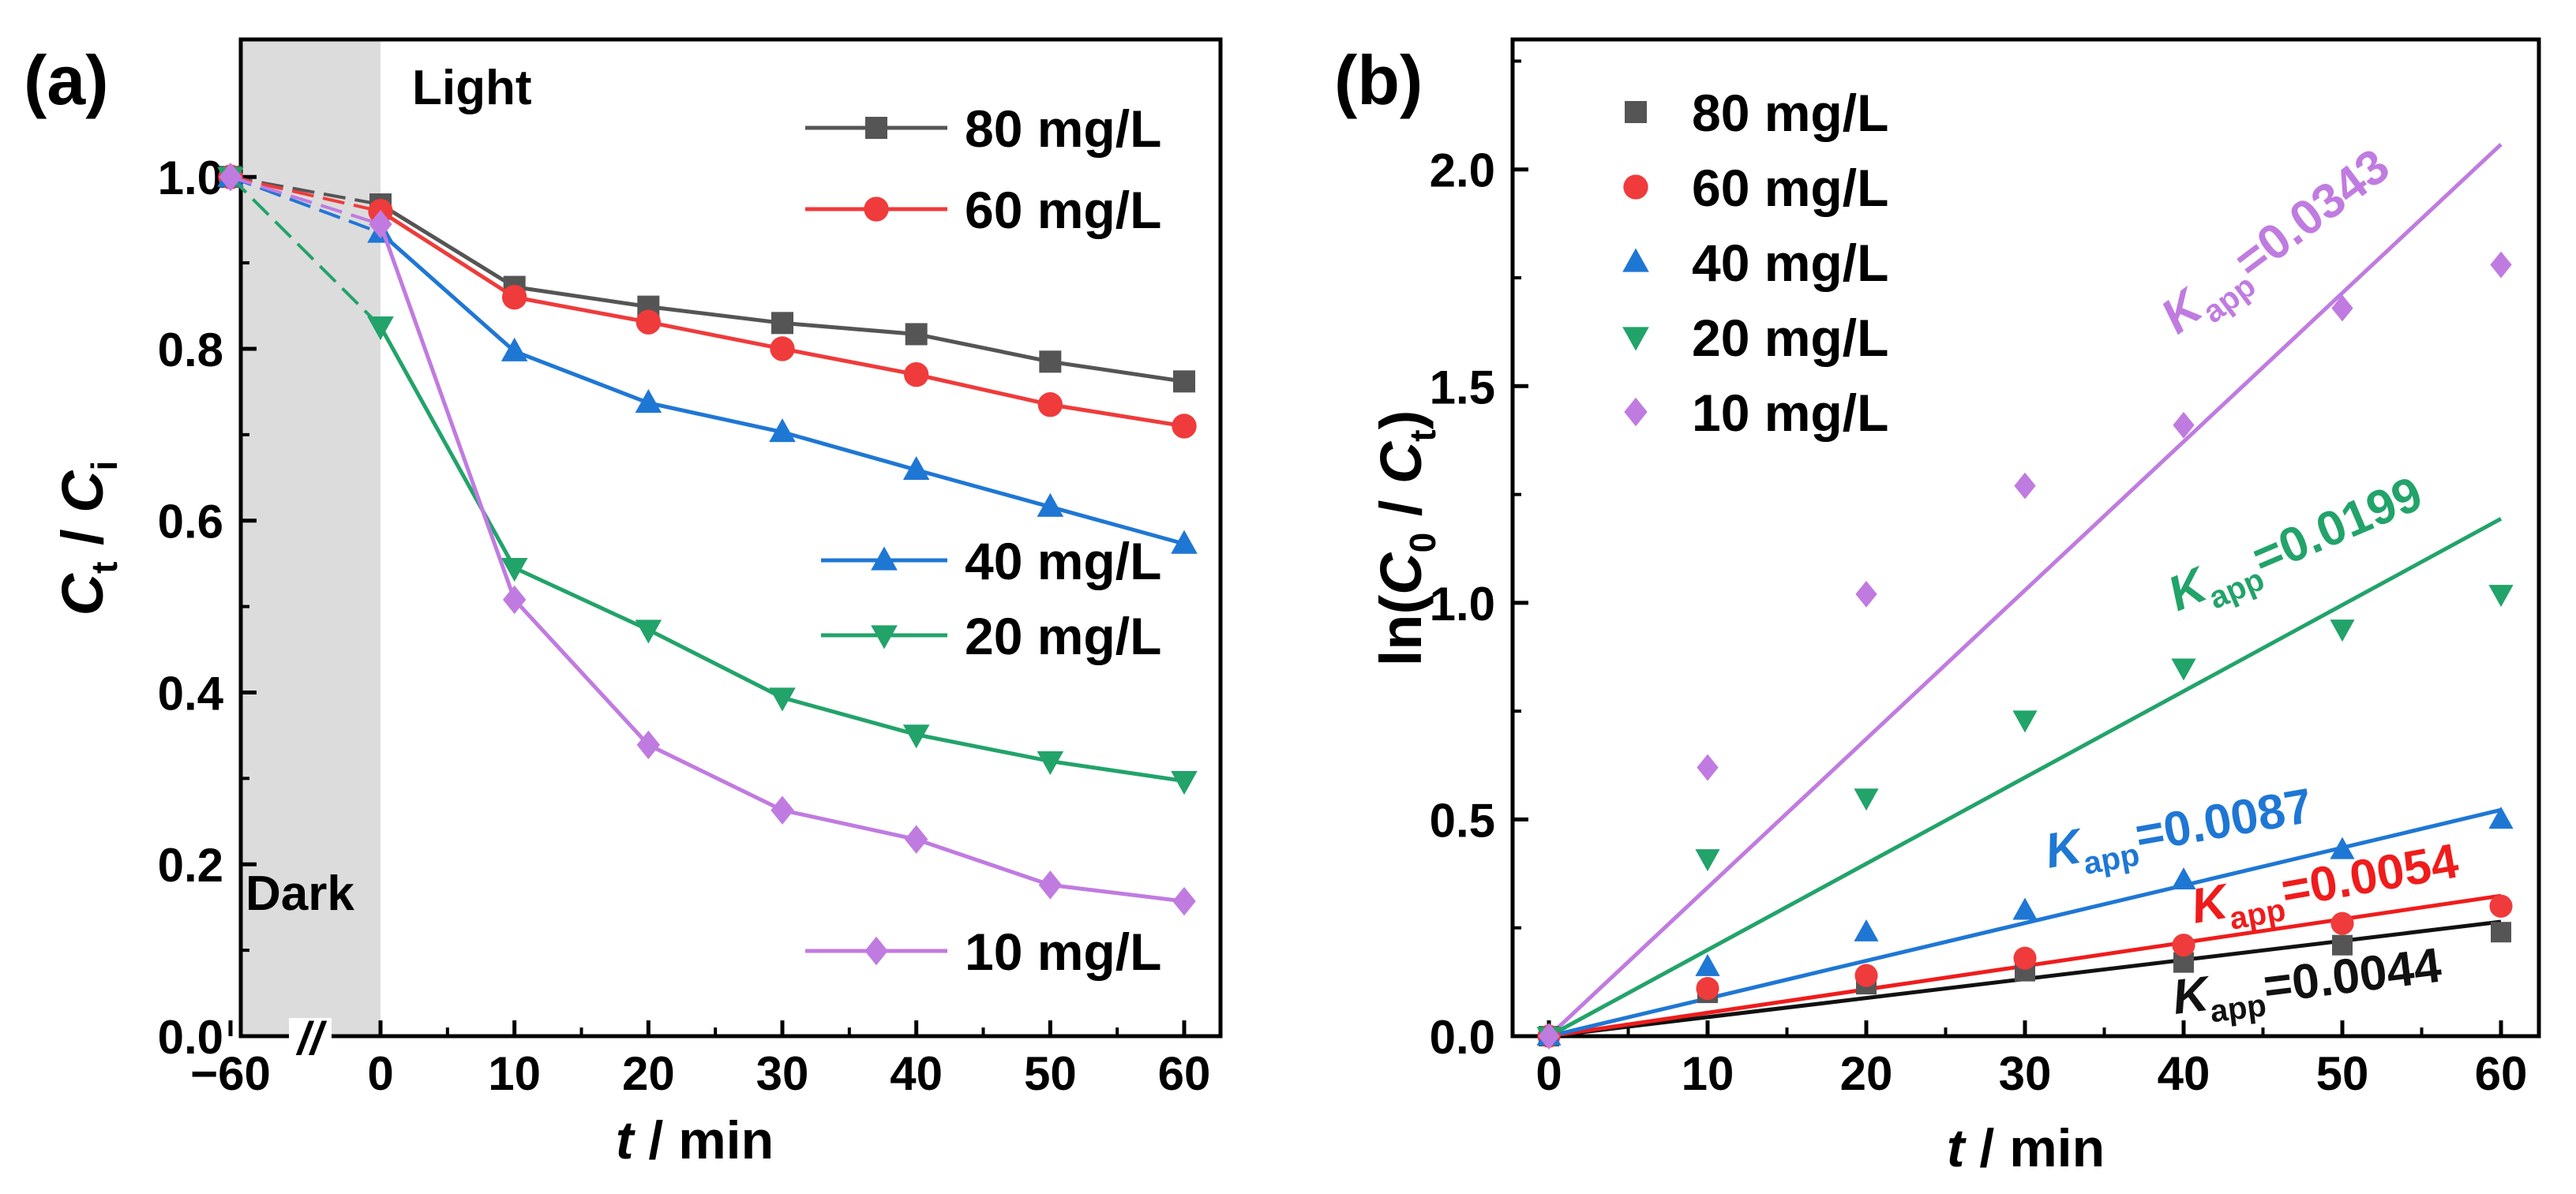  I want to click on x-tick-label-b: 30, so click(2025, 1073).